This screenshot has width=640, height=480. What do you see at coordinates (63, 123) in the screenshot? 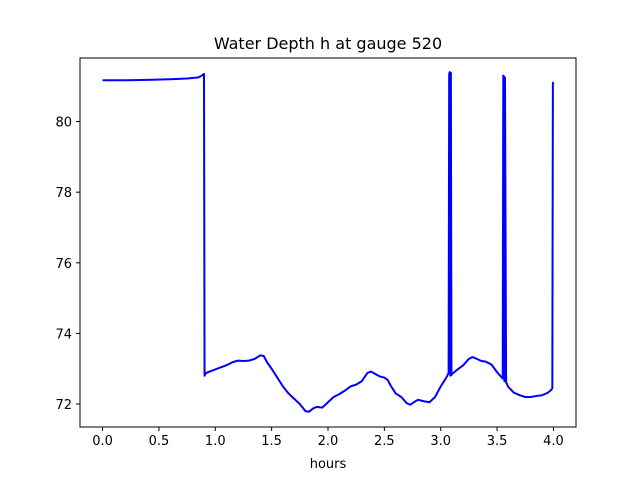
I see `y-tick-label: 80` at bounding box center [63, 123].